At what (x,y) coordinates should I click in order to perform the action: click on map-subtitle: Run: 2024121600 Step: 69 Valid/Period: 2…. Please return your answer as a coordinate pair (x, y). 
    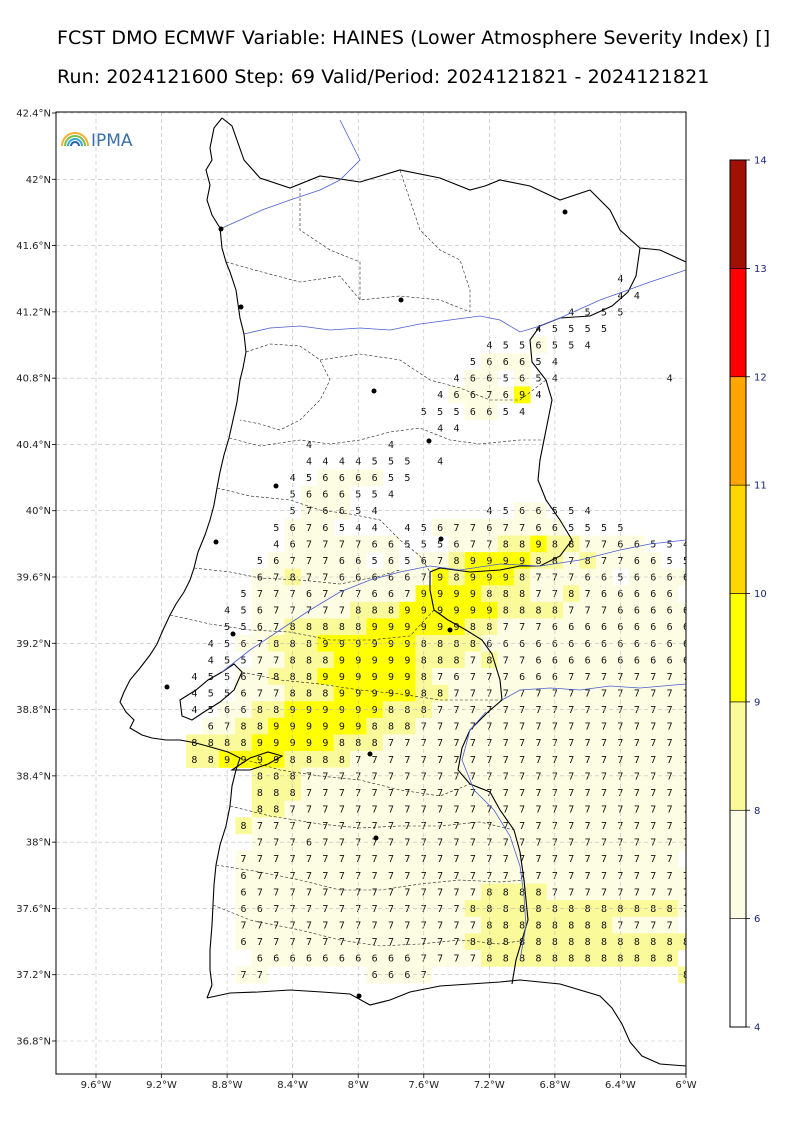
    Looking at the image, I should click on (383, 77).